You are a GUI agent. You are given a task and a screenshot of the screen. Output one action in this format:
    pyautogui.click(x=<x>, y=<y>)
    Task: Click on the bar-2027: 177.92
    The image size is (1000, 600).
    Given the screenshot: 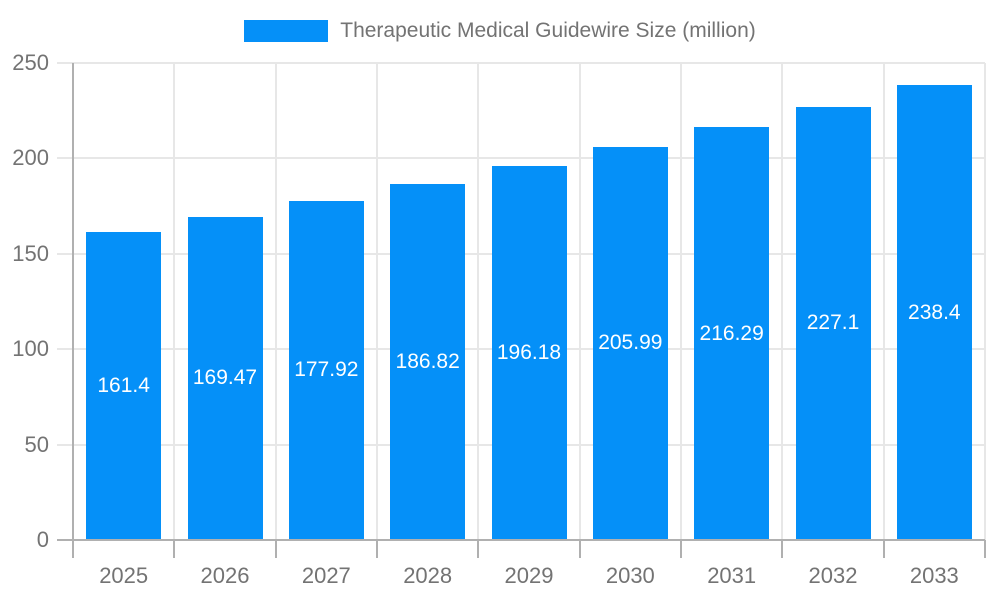 What is the action you would take?
    pyautogui.click(x=326, y=370)
    